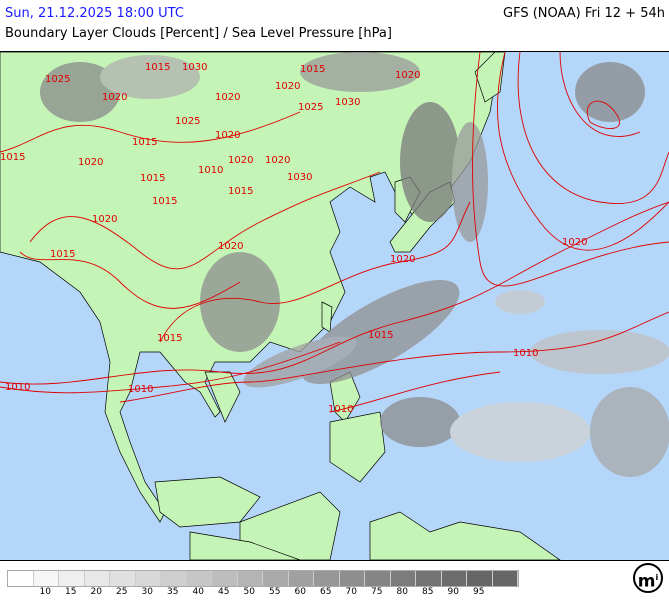 The height and width of the screenshot is (600, 669). Describe the element at coordinates (377, 592) in the screenshot. I see `legend-tick: 75` at that location.